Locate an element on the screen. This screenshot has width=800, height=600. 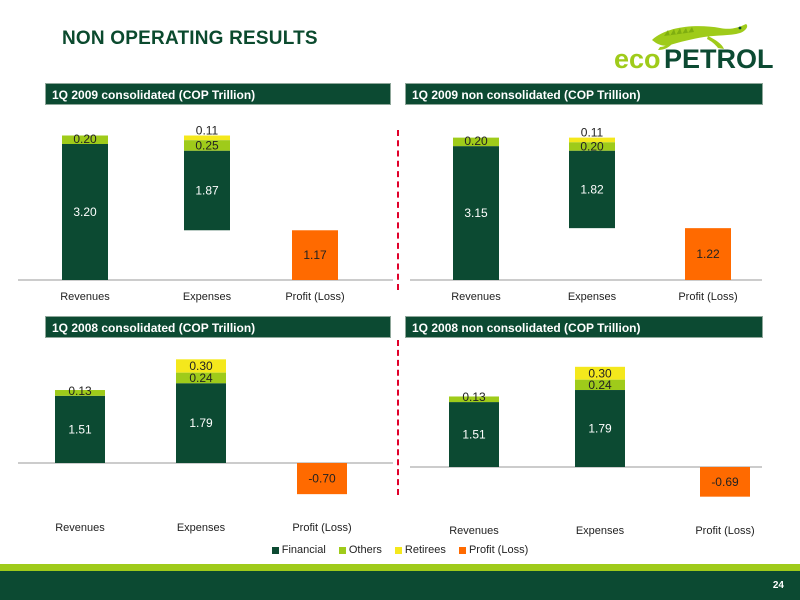
data-label-2-expenses-retirees: 0.30 is located at coordinates (201, 366).